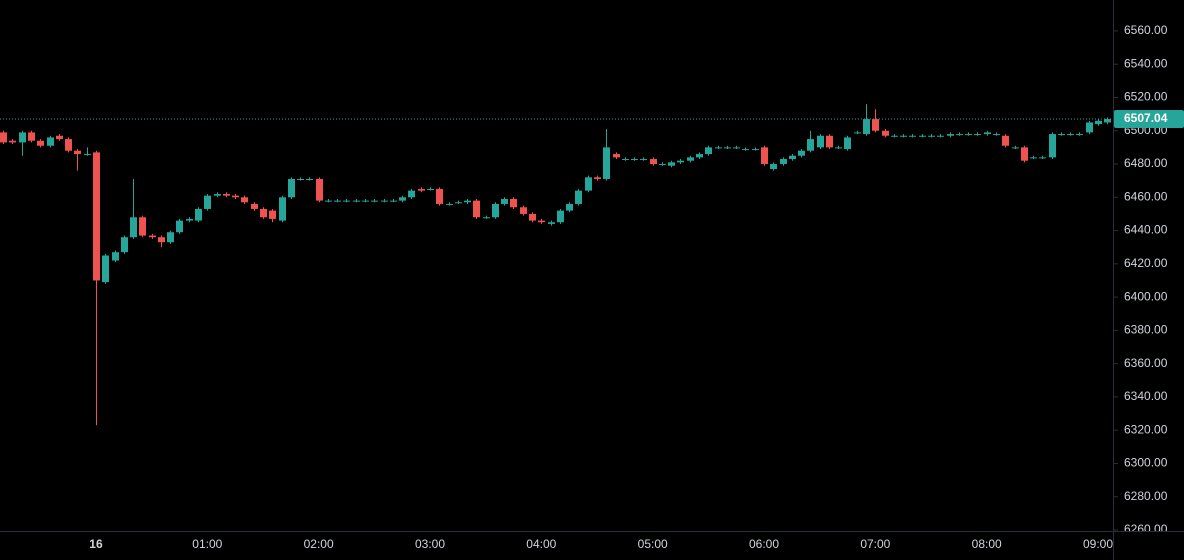 The image size is (1184, 560). What do you see at coordinates (764, 544) in the screenshot?
I see `x-tick-label: 06:00` at bounding box center [764, 544].